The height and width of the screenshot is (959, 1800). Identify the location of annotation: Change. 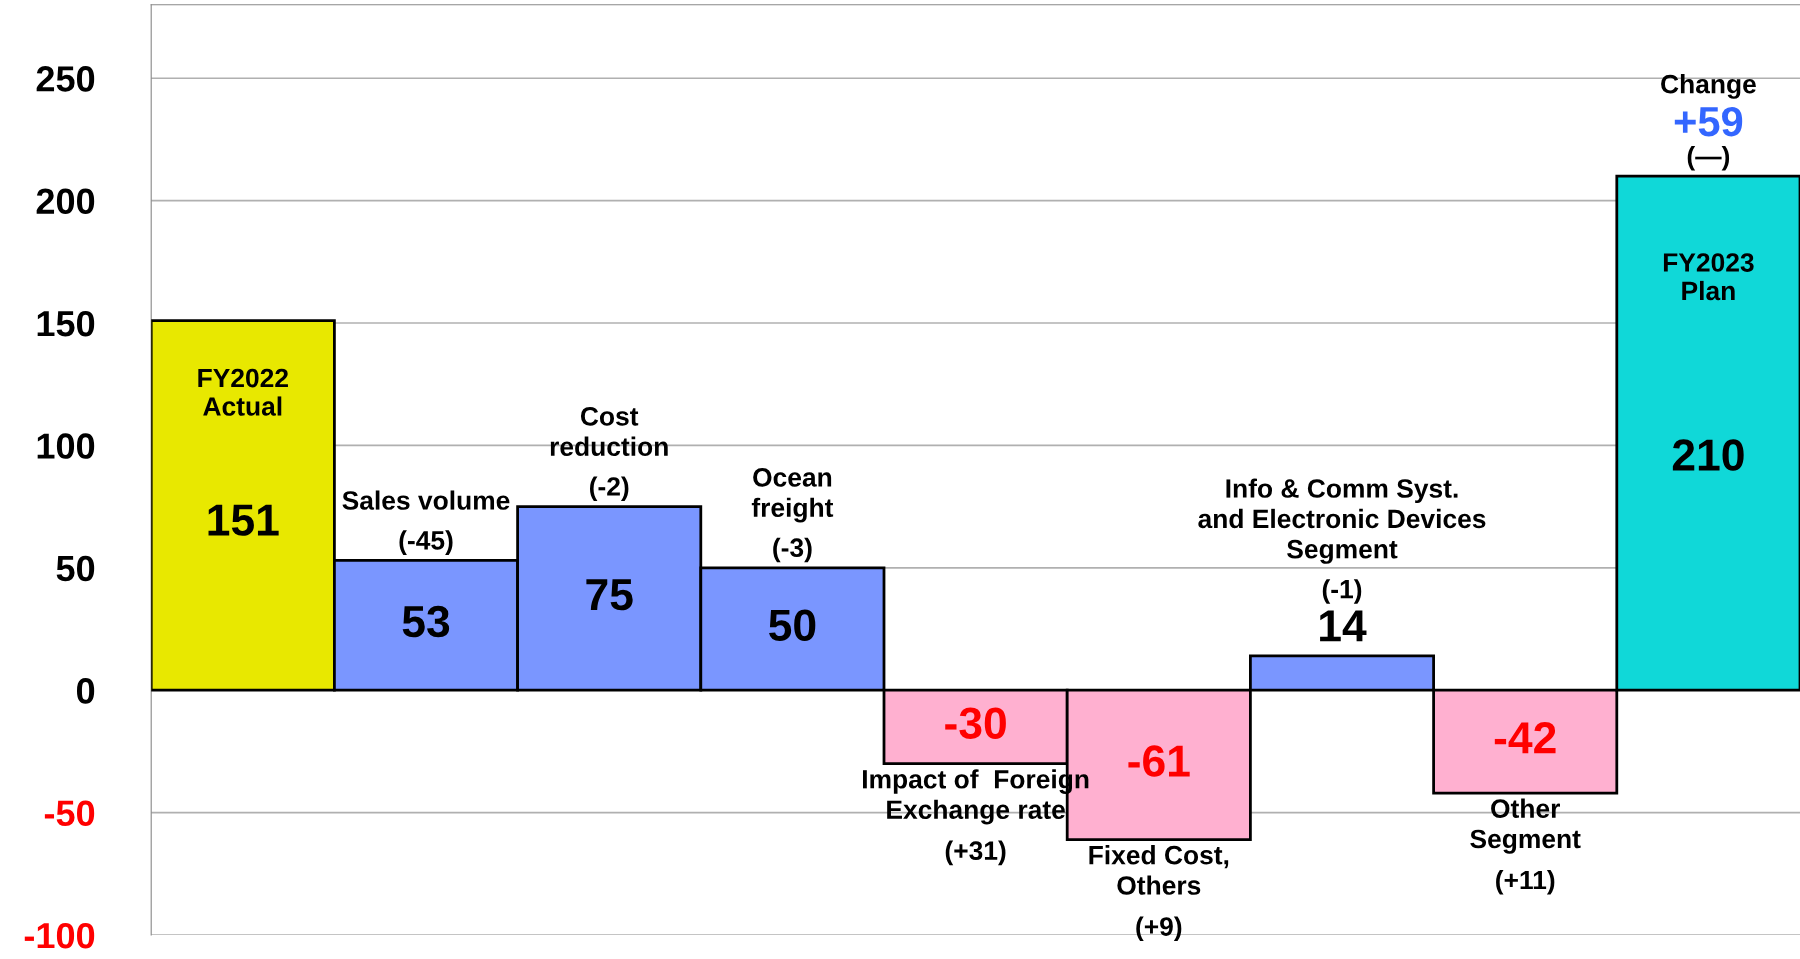
(1708, 86).